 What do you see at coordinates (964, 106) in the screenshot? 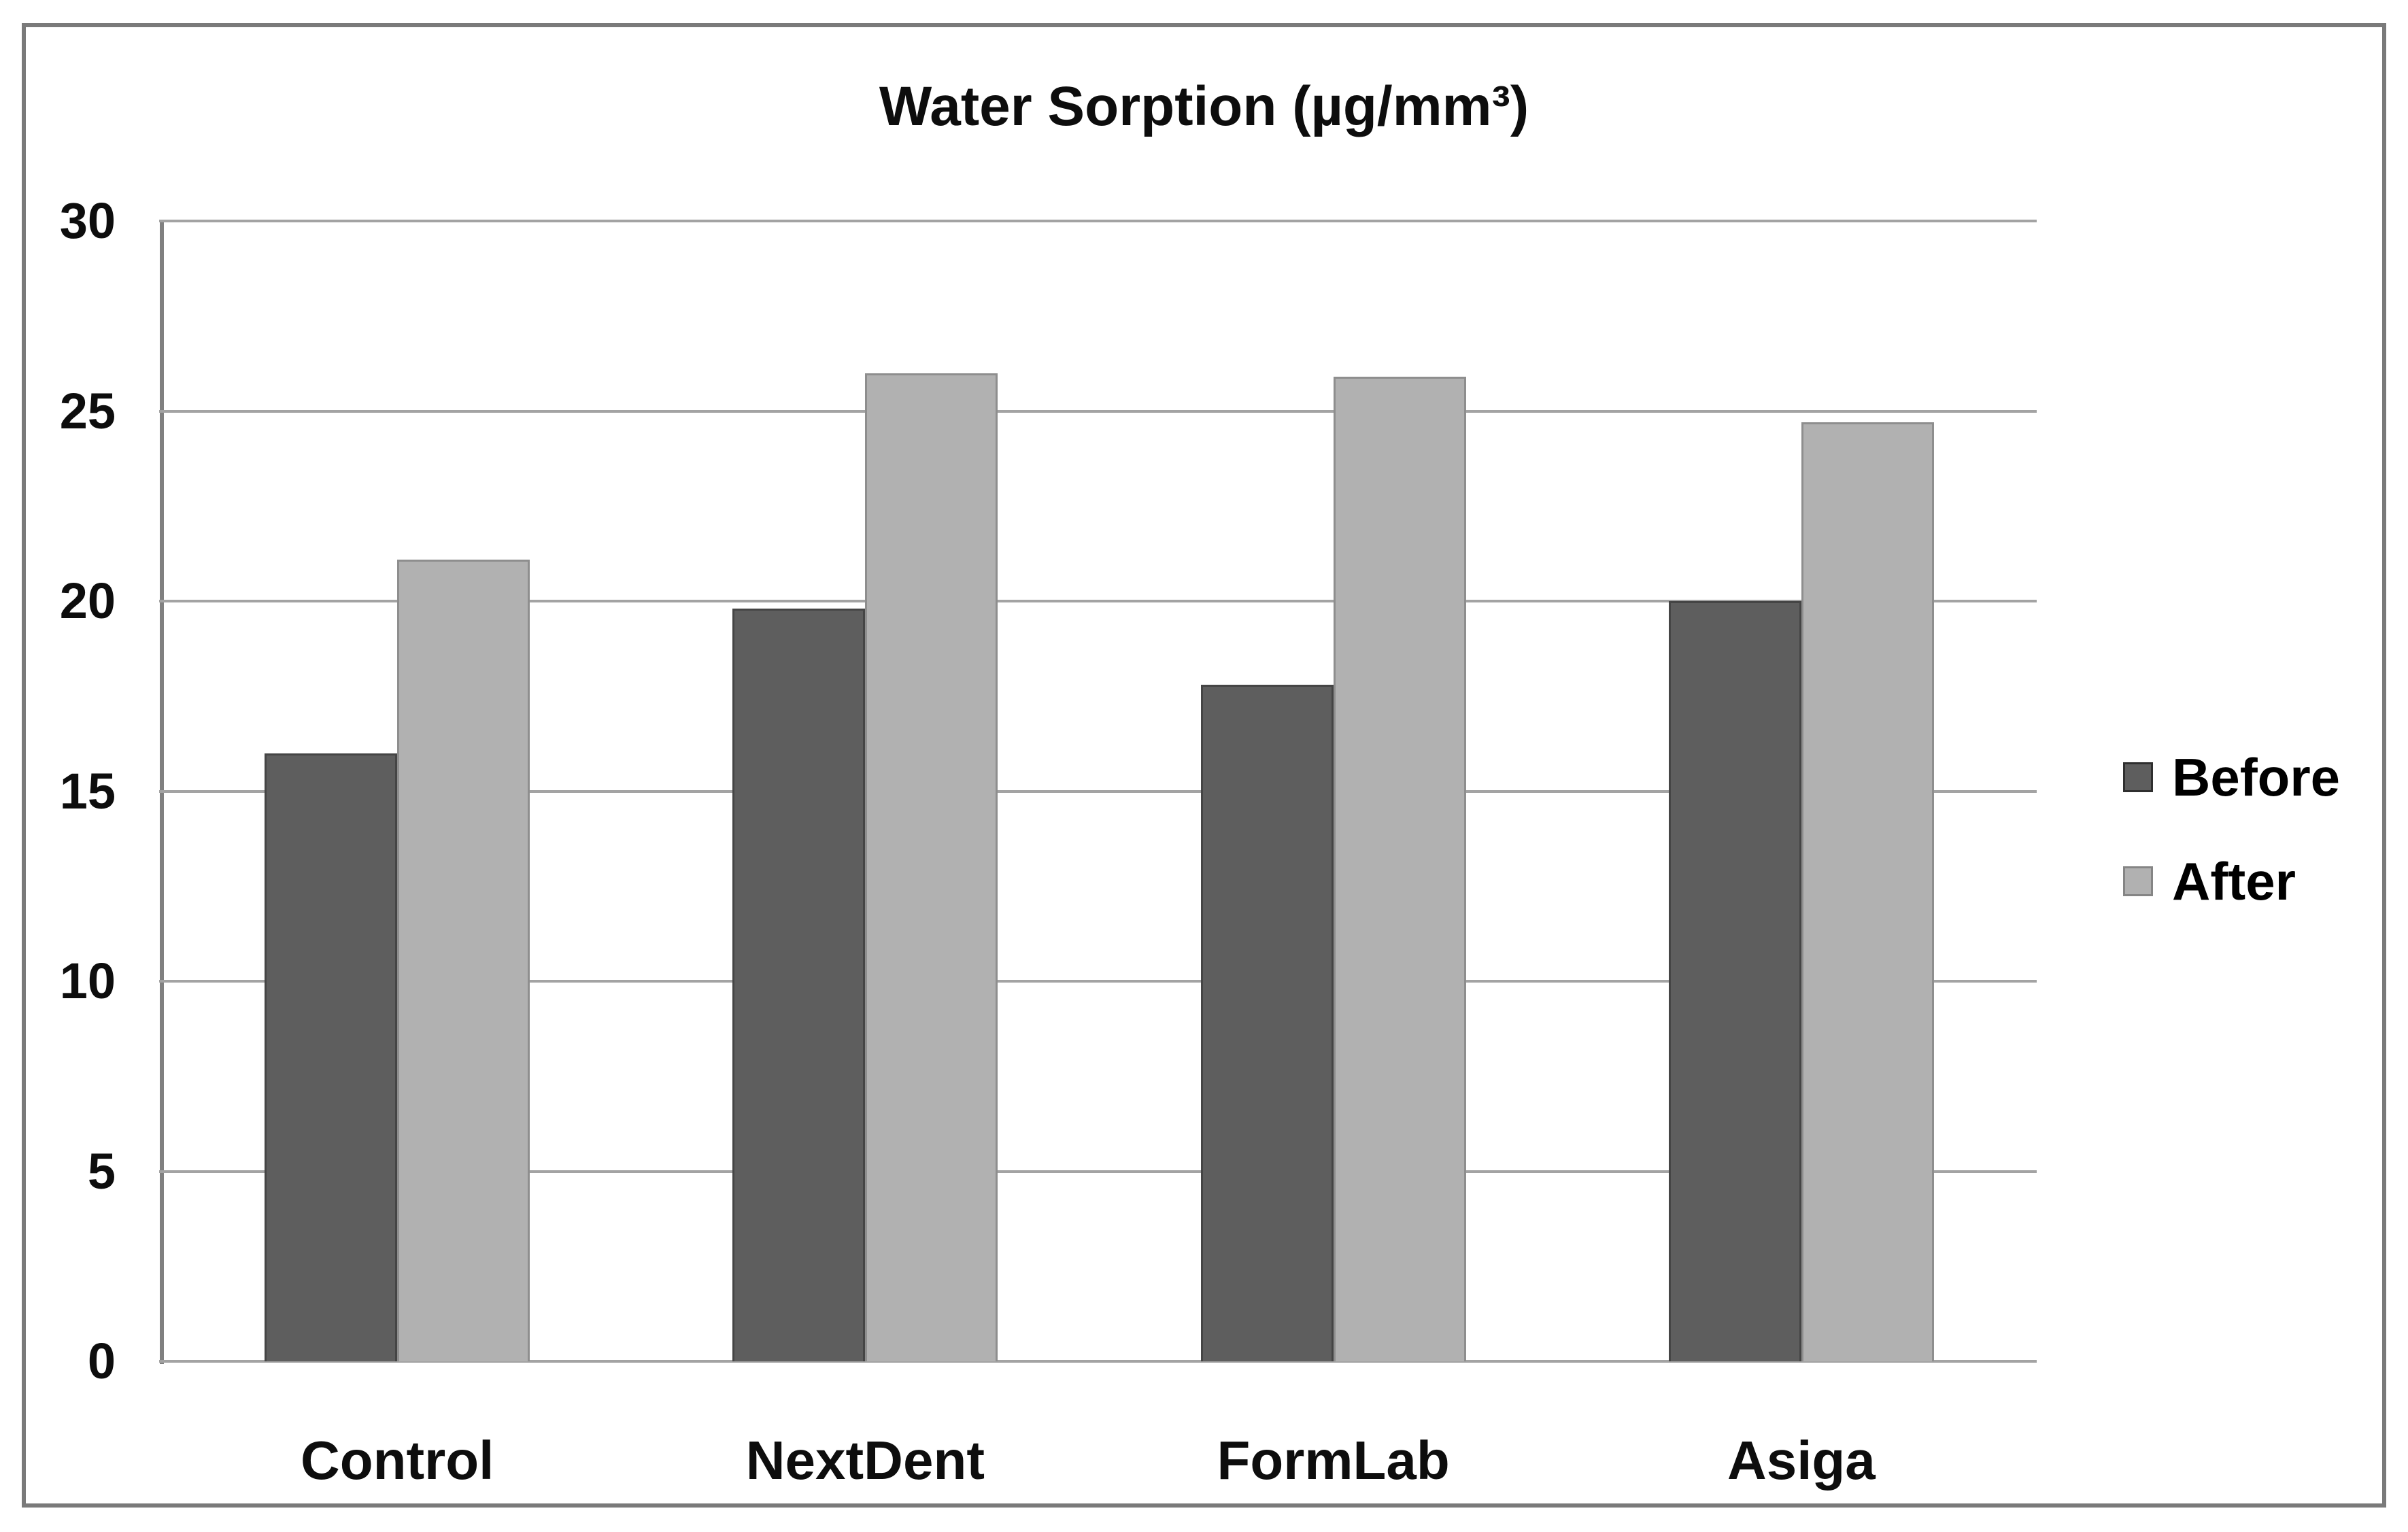
I see `chart-title-prefix: Water` at bounding box center [964, 106].